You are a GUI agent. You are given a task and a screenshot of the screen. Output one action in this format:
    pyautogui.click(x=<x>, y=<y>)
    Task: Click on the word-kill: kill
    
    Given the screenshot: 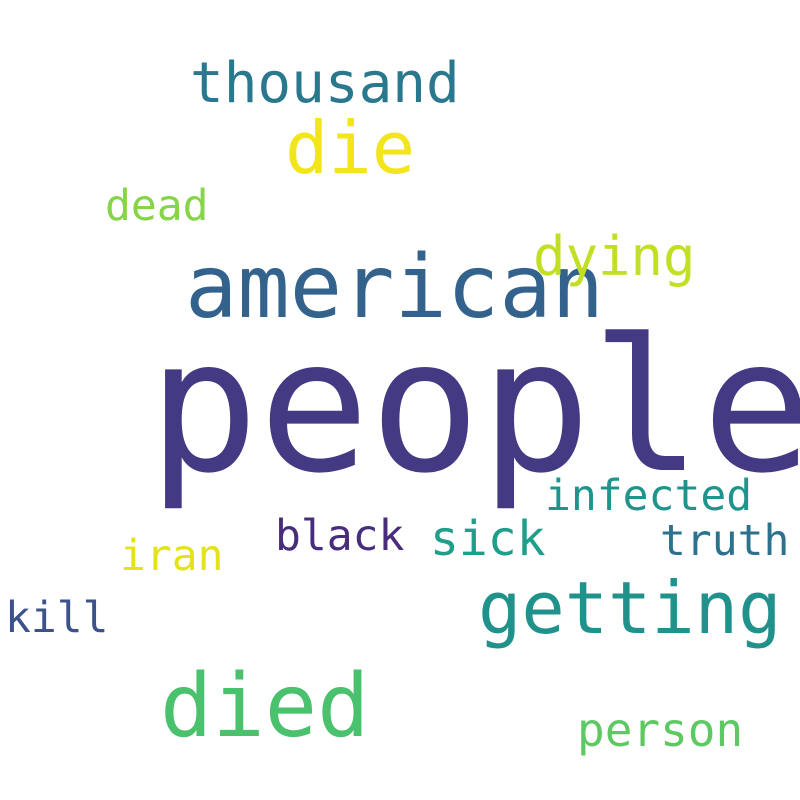 What is the action you would take?
    pyautogui.click(x=57, y=618)
    